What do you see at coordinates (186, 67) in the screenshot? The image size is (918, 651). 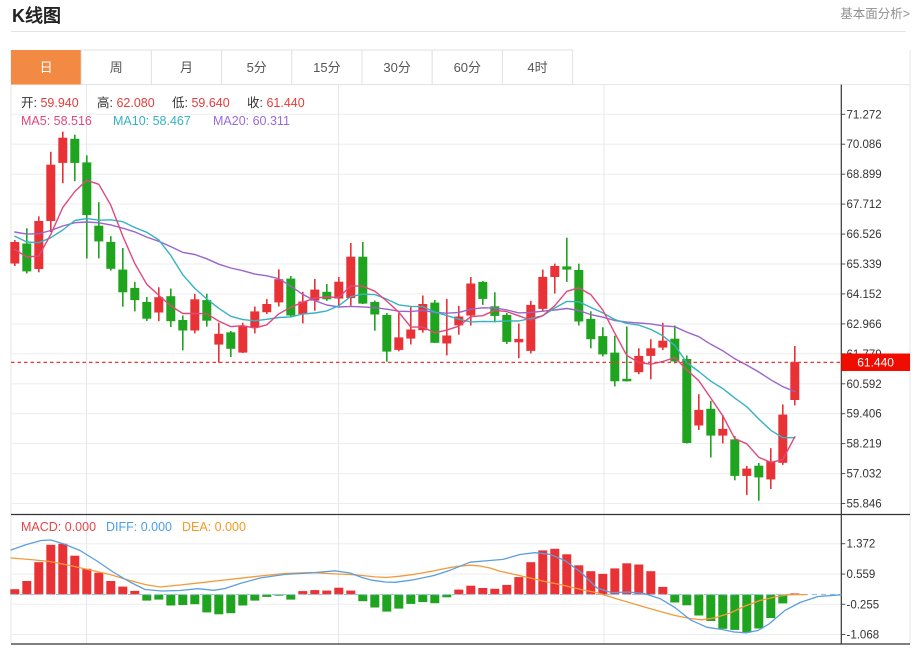 I see `svg-text: 月` at bounding box center [186, 67].